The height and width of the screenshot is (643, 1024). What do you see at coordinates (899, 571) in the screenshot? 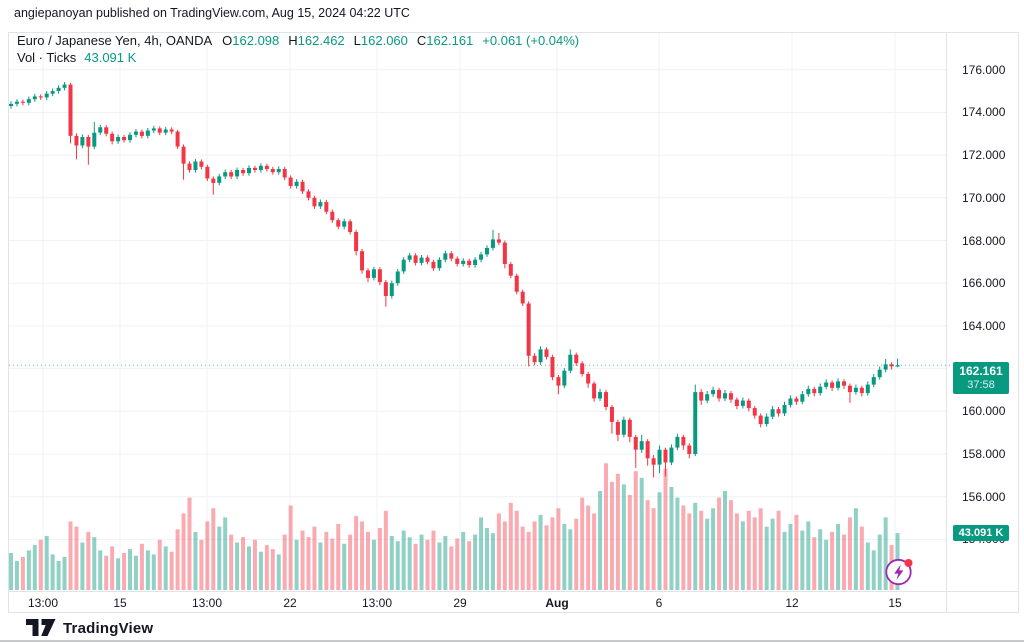
I see `flash-icon-button` at bounding box center [899, 571].